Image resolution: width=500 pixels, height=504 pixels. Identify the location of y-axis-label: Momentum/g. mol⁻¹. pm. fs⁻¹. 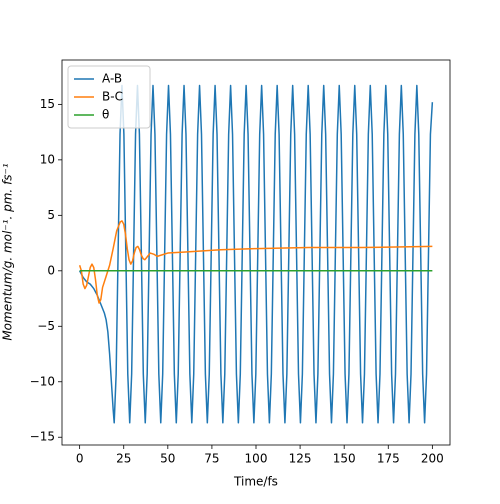
(8, 252).